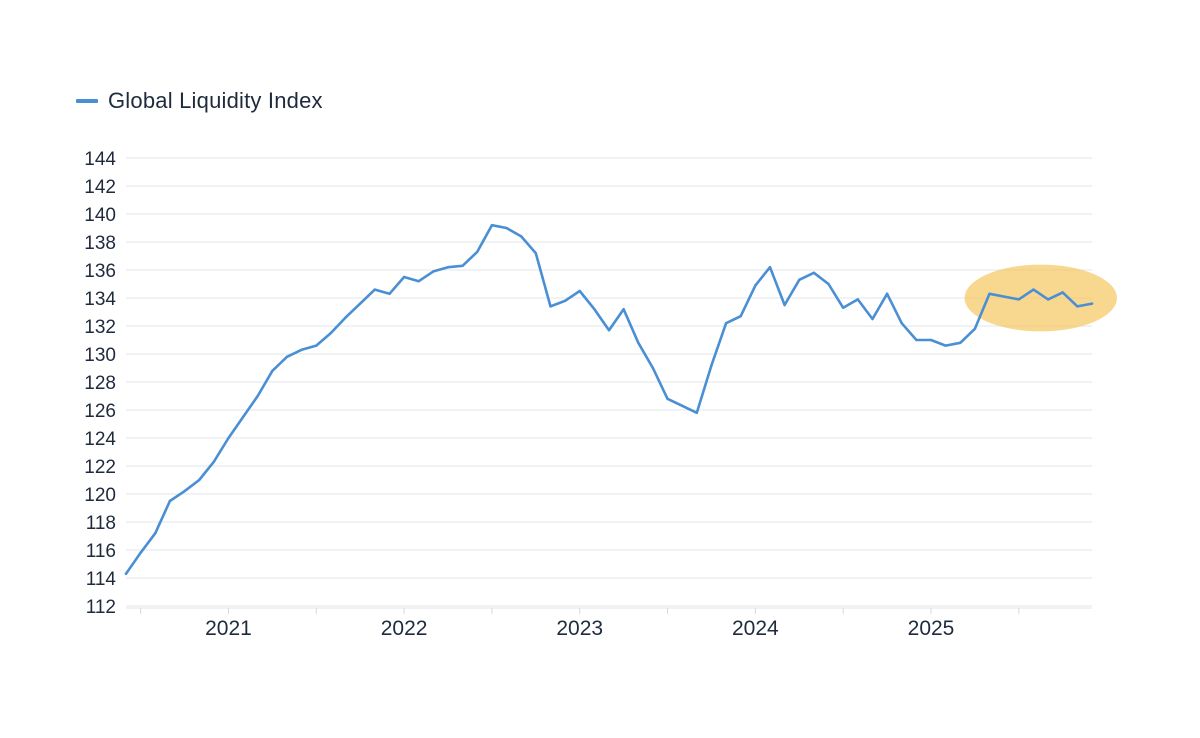  I want to click on x-axis: 2021 2022 2023 2024 2025, so click(609, 623).